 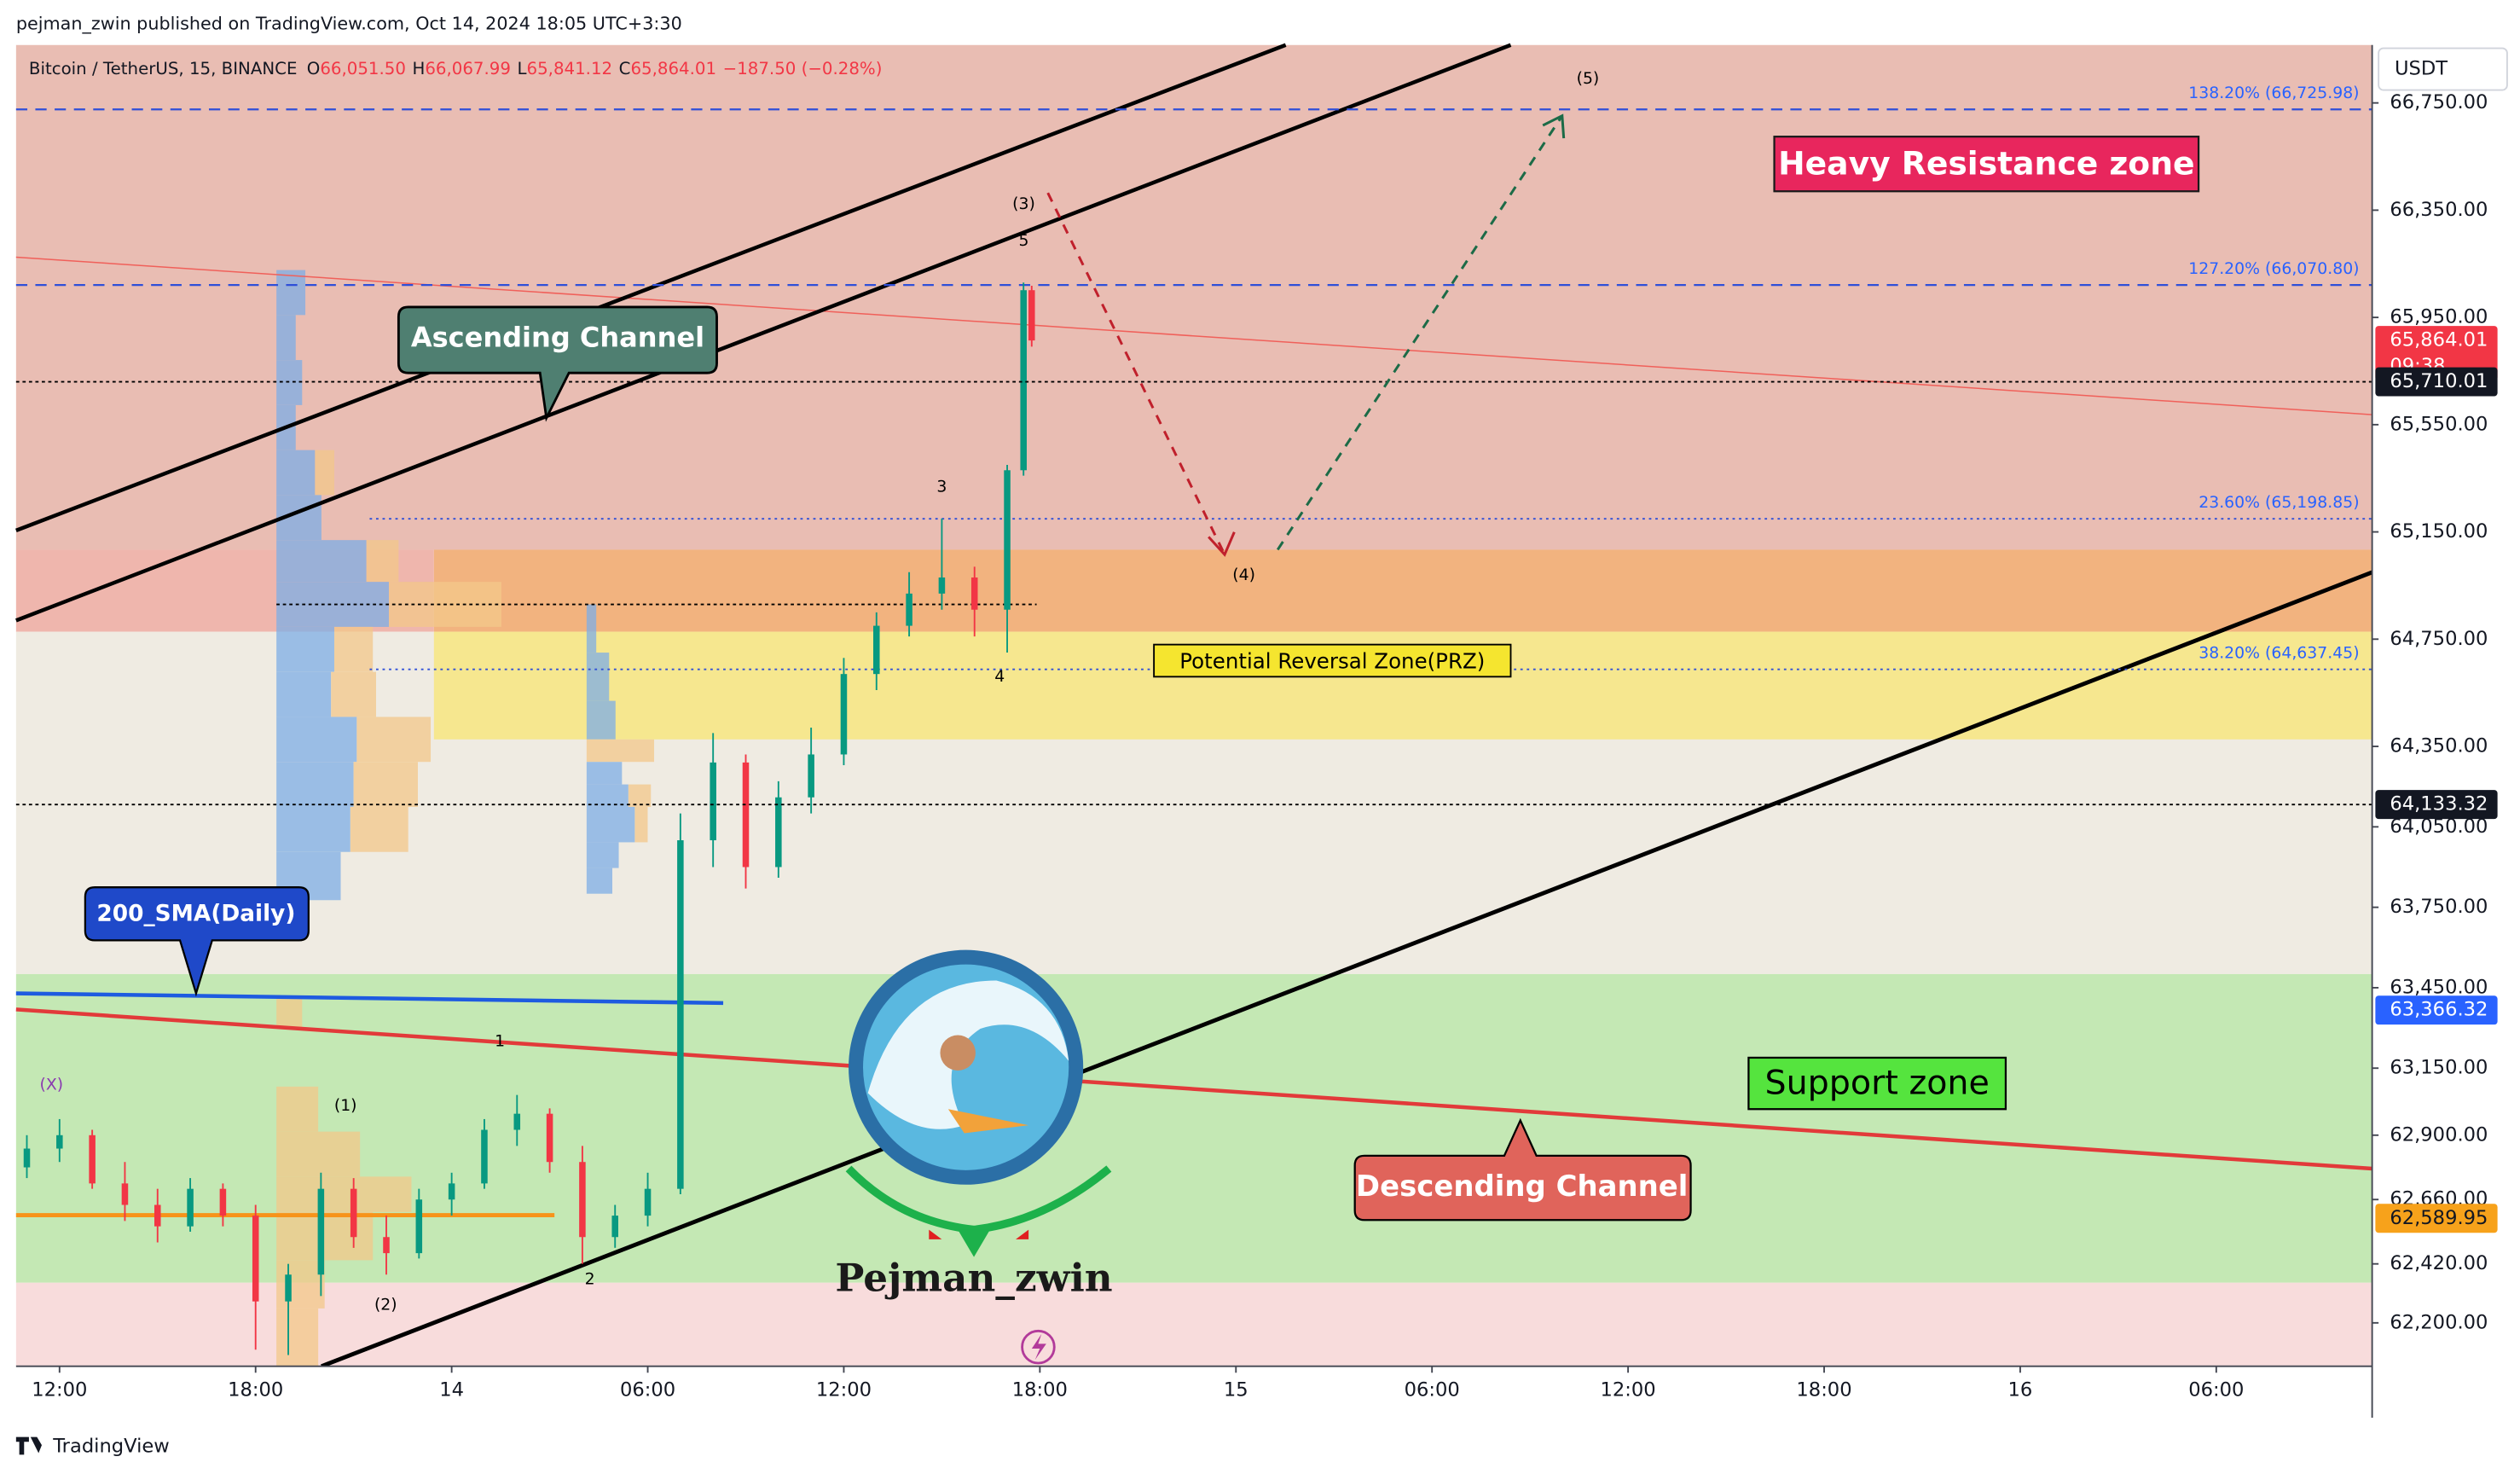 I want to click on fib-label: 38.20% (64,637.45), so click(x=2278, y=653).